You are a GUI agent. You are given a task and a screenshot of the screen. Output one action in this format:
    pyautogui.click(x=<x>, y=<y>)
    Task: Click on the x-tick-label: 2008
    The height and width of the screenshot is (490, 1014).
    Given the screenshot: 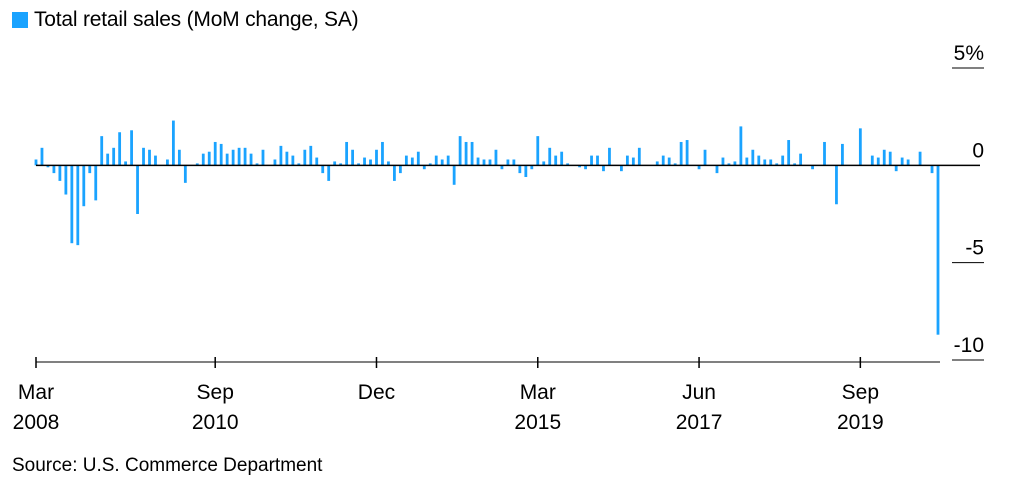 What is the action you would take?
    pyautogui.click(x=36, y=422)
    